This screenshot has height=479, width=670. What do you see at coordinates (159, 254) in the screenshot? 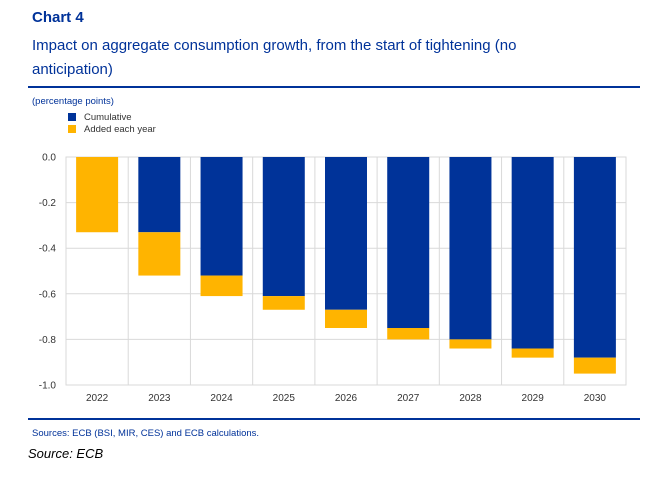
I see `bar-added-2023` at bounding box center [159, 254].